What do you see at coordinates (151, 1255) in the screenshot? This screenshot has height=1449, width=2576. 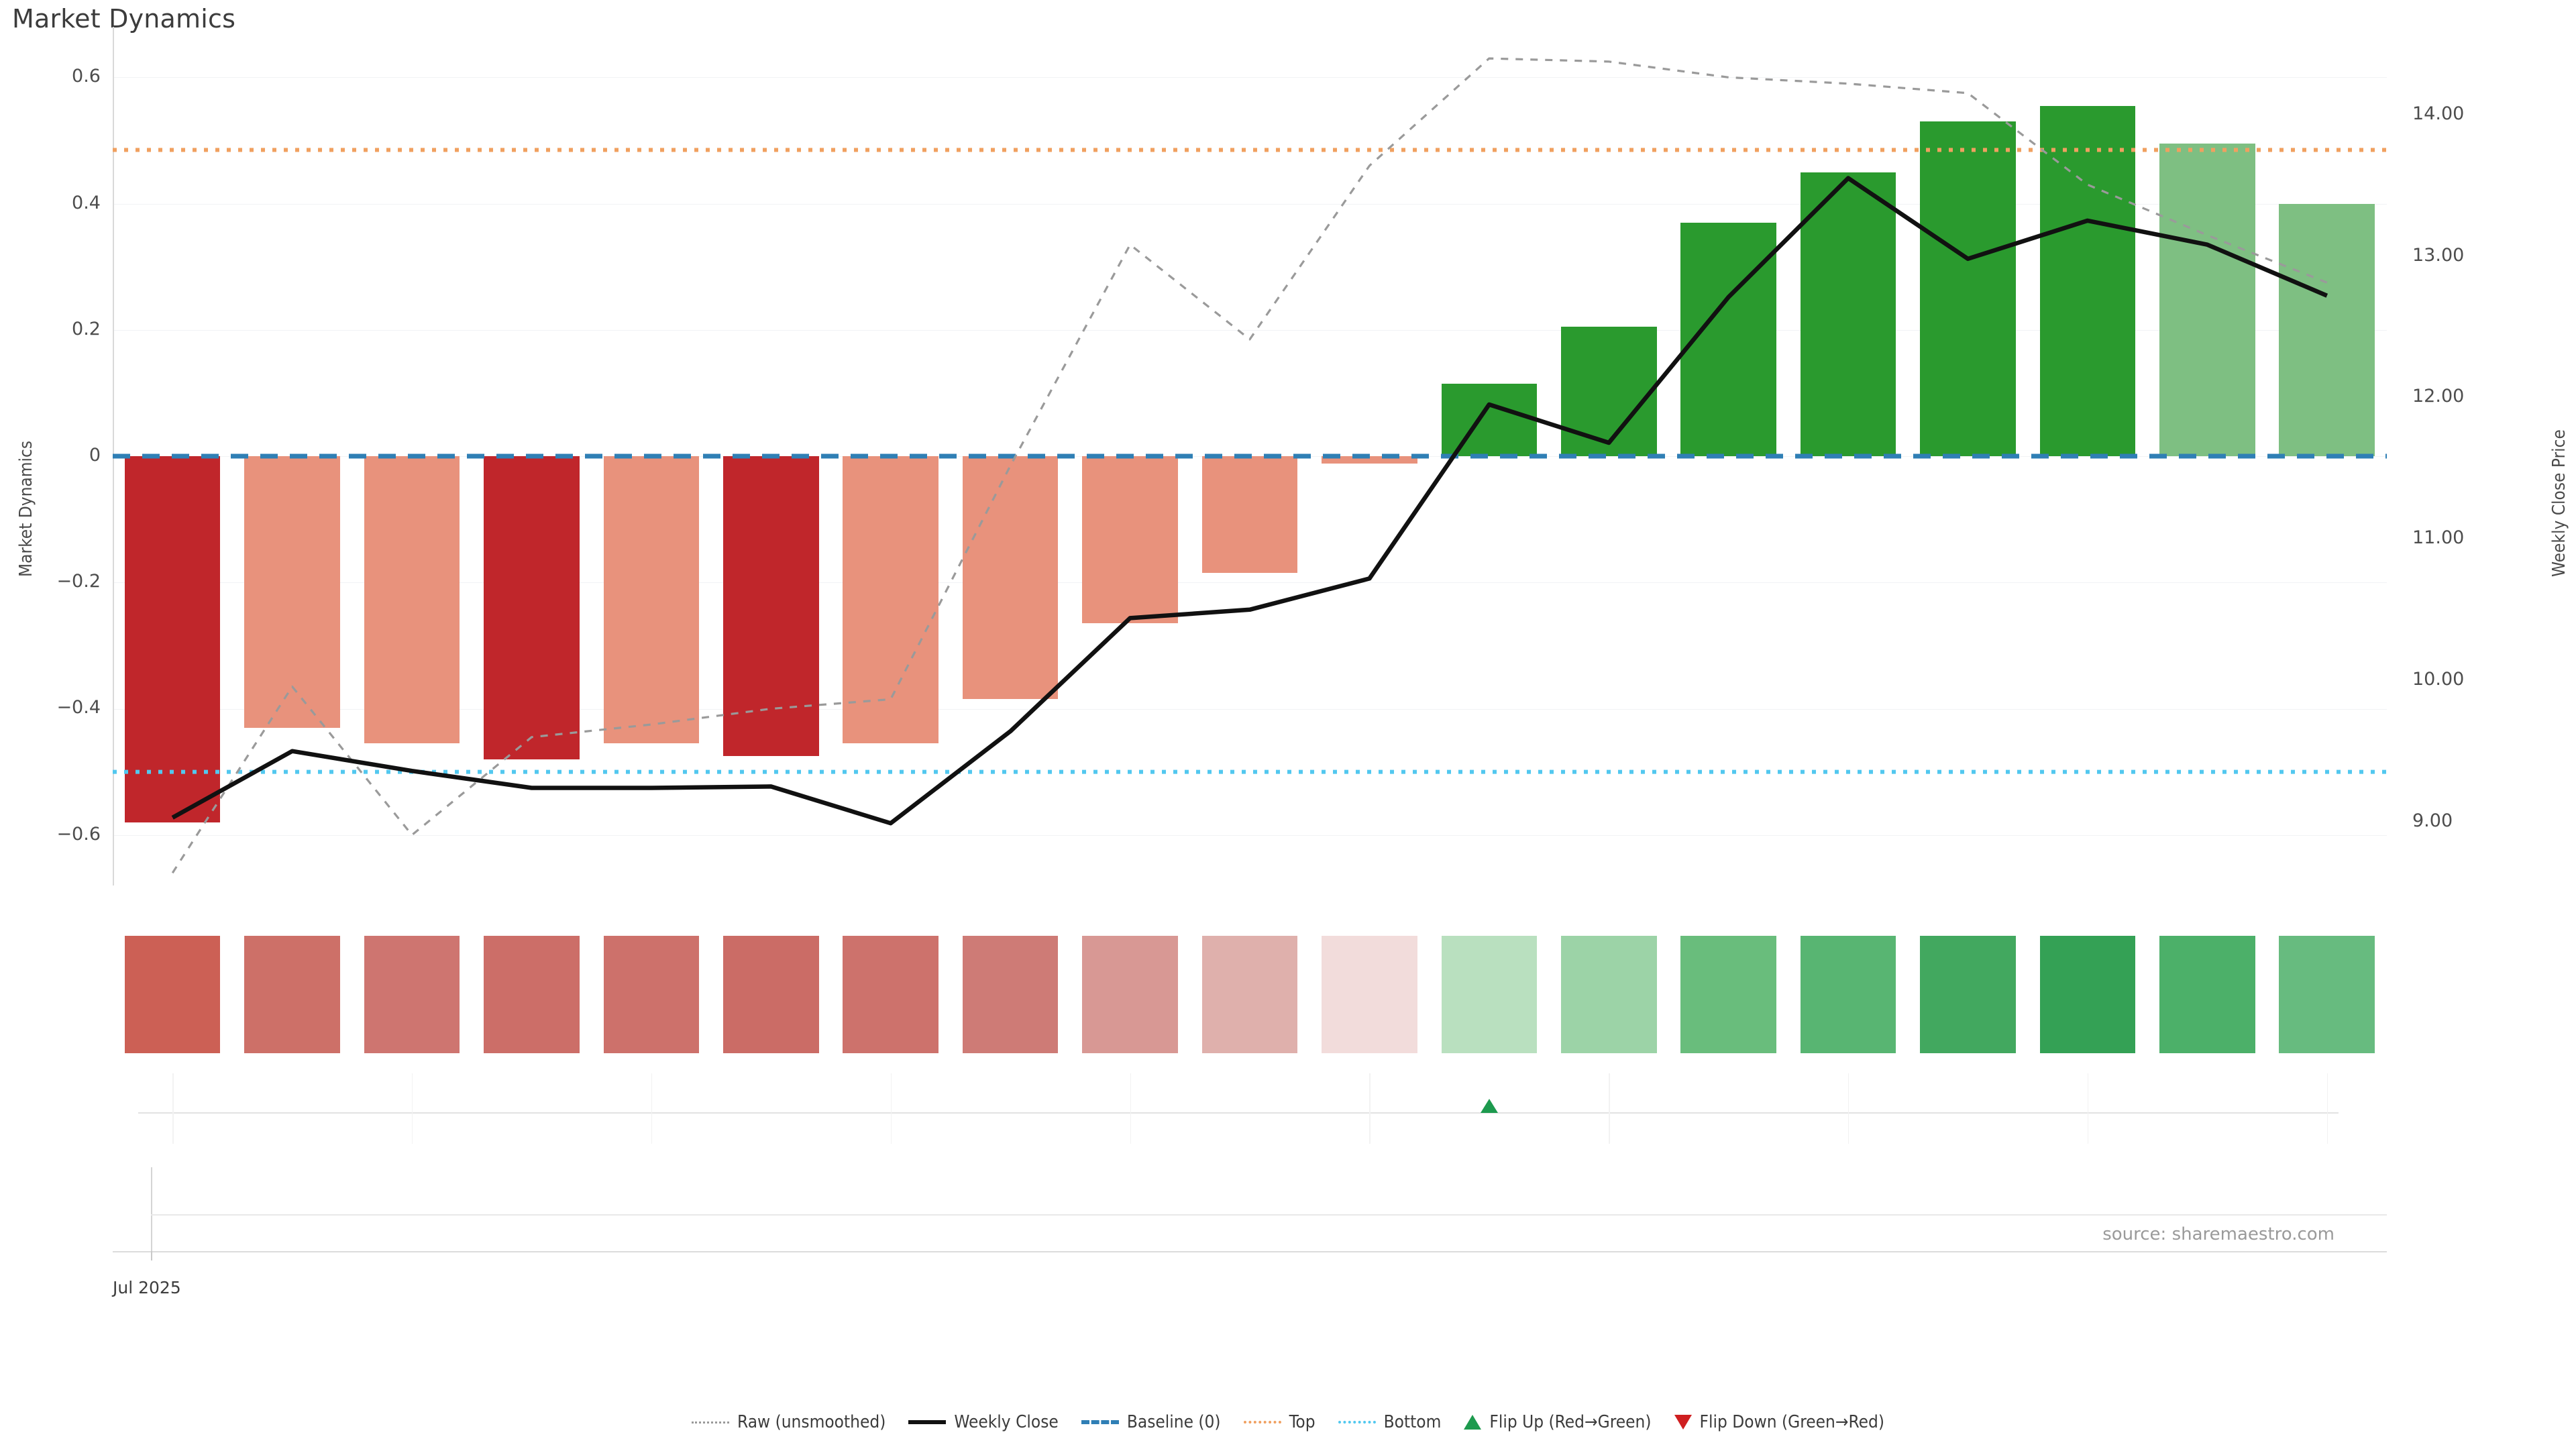 I see `date-tickmark` at bounding box center [151, 1255].